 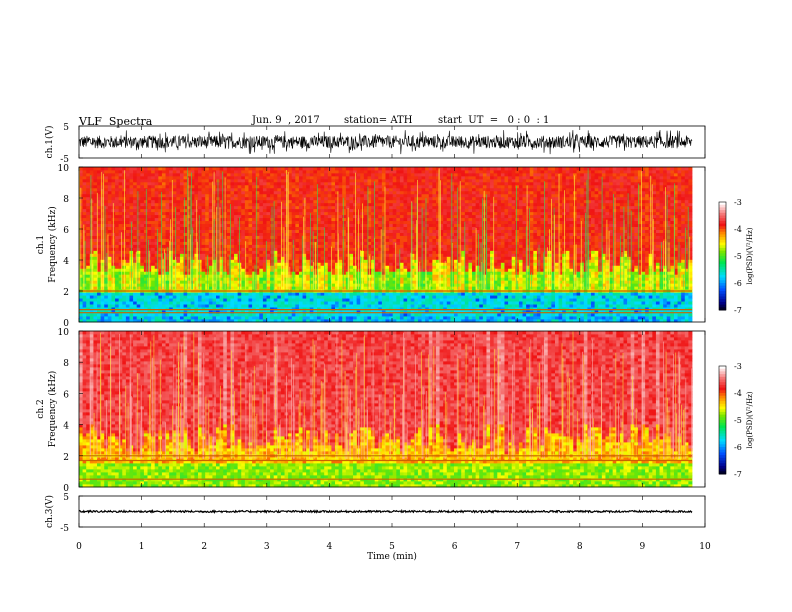 I want to click on ch3-waveform-ytick-label: -5, so click(x=64, y=529).